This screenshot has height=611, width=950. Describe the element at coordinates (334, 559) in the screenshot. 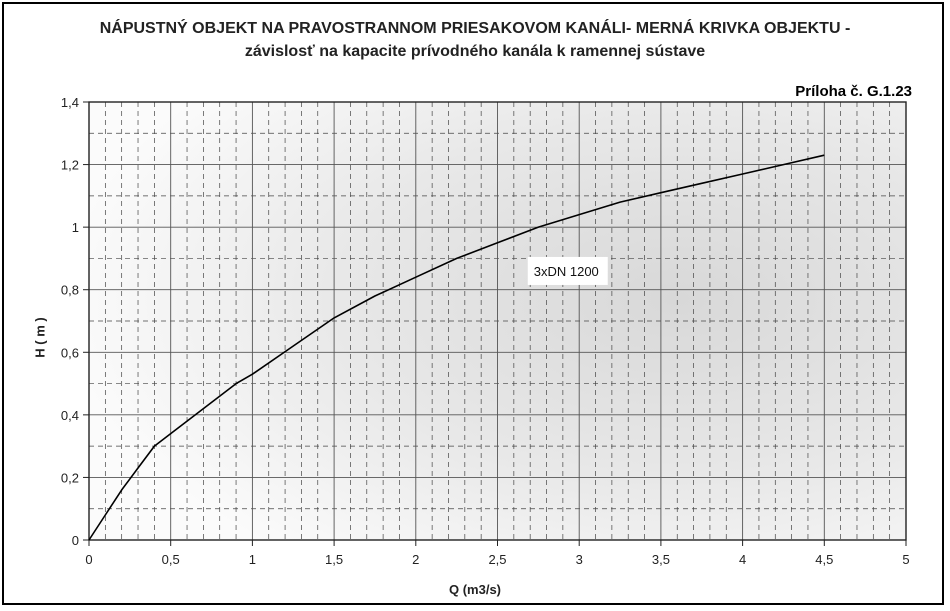

I see `x-tick-label: 1,5` at that location.